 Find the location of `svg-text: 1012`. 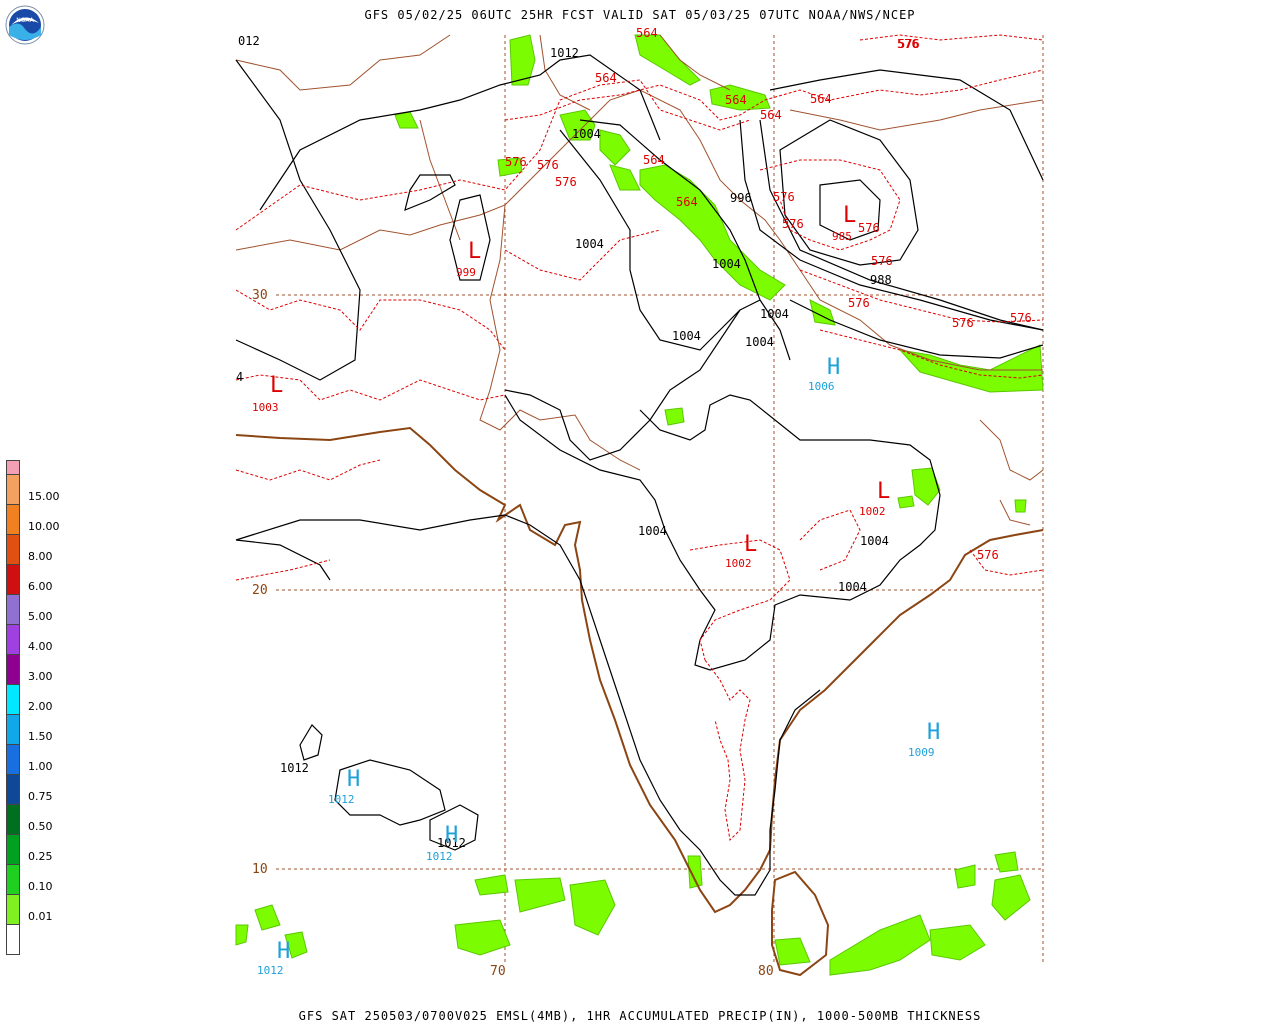

svg-text: 1012 is located at coordinates (439, 856).